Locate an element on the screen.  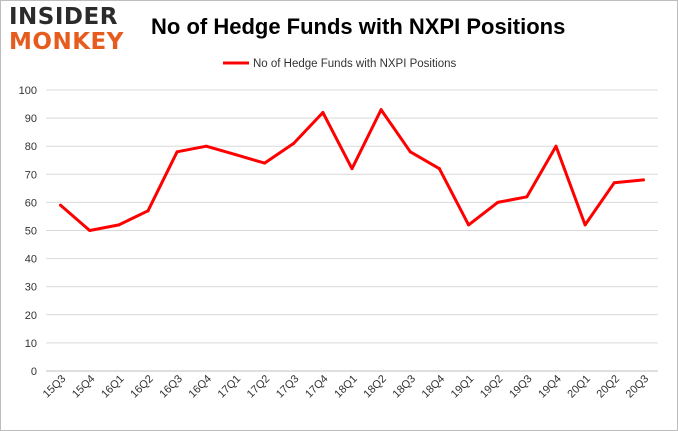
legend-label: No of Hedge Funds with NXPI Positions is located at coordinates (355, 64).